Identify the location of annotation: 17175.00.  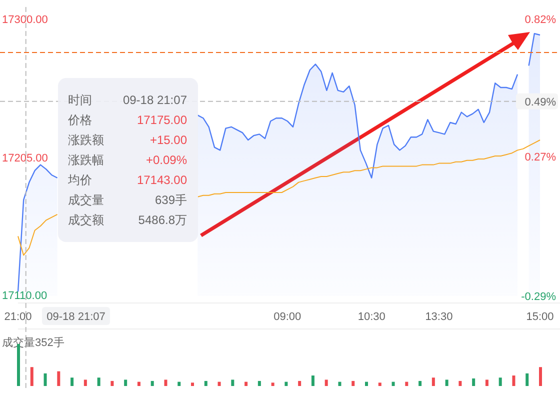
(162, 120).